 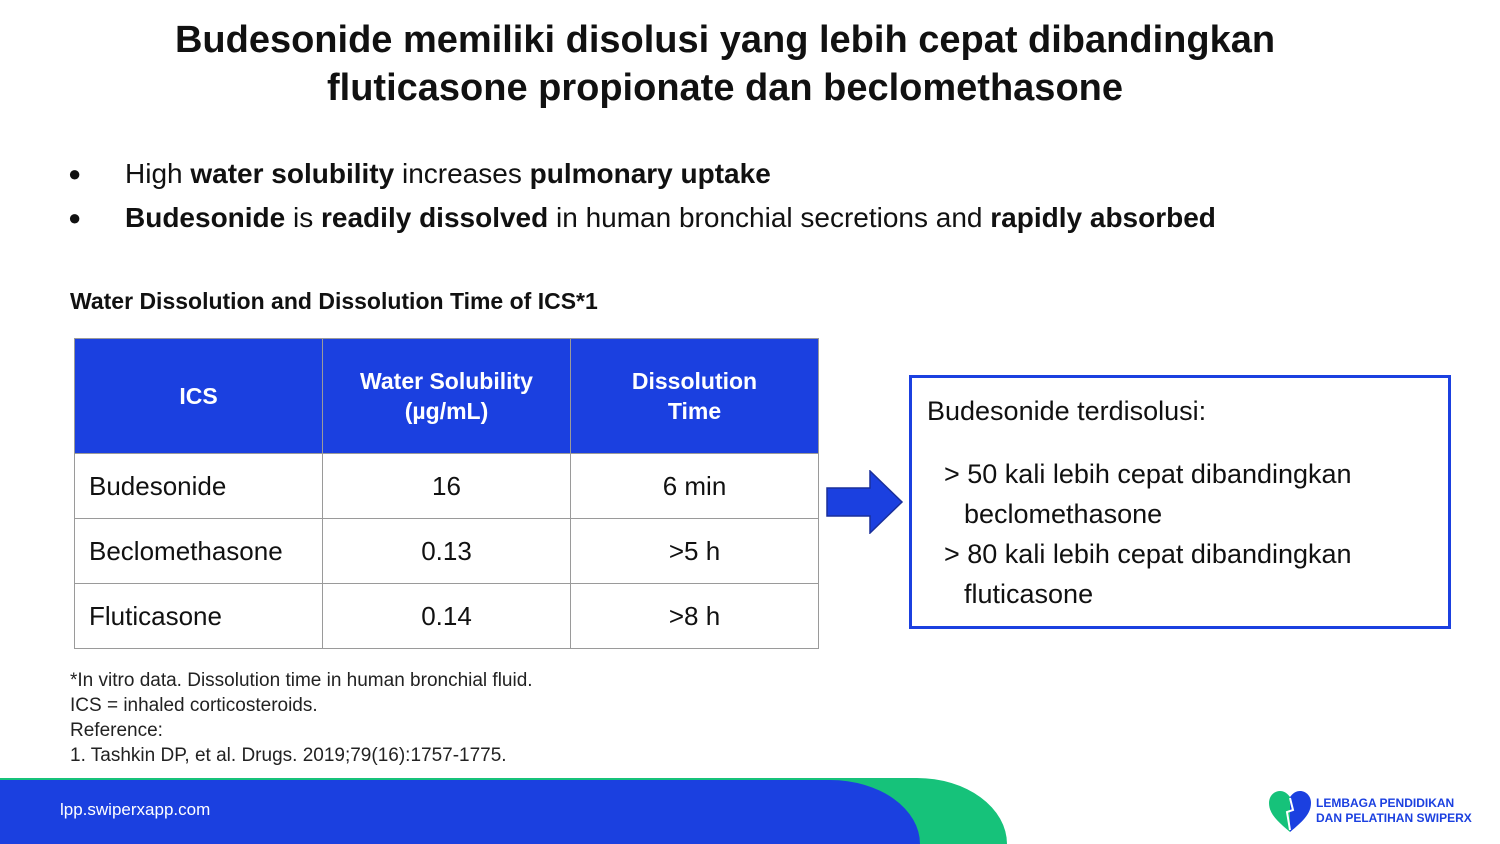 What do you see at coordinates (1394, 818) in the screenshot?
I see `logo-text-line-2: DAN PELATIHAN SWIPERX` at bounding box center [1394, 818].